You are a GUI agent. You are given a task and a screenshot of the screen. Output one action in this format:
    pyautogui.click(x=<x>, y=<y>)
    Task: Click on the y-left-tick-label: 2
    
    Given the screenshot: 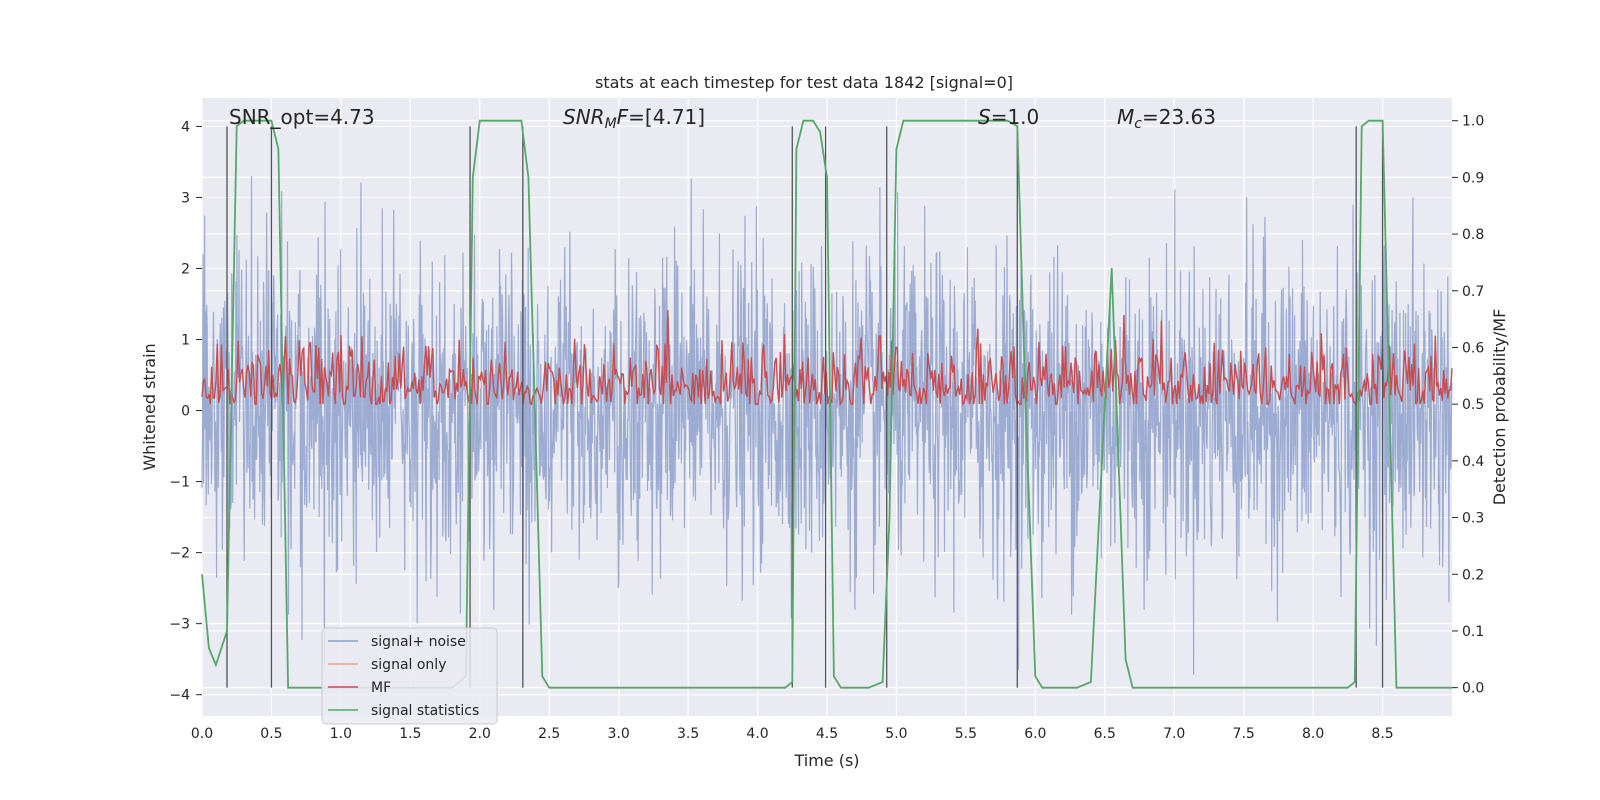 What is the action you would take?
    pyautogui.click(x=185, y=269)
    